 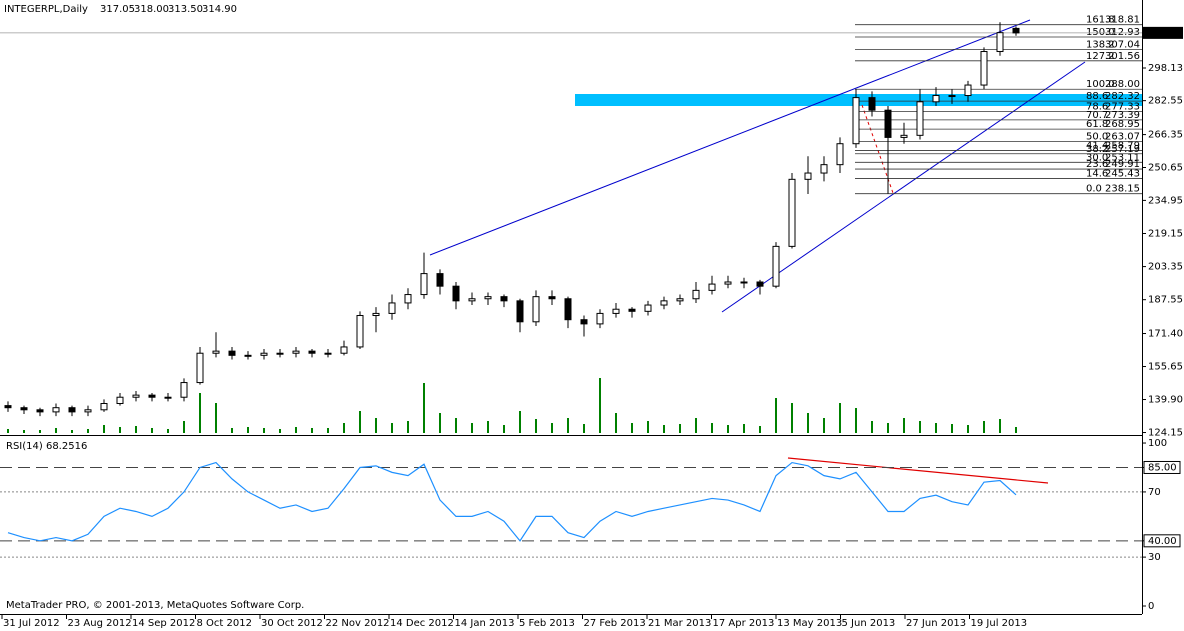 What do you see at coordinates (547, 623) in the screenshot?
I see `x-tick-label: 5 Feb 2013` at bounding box center [547, 623].